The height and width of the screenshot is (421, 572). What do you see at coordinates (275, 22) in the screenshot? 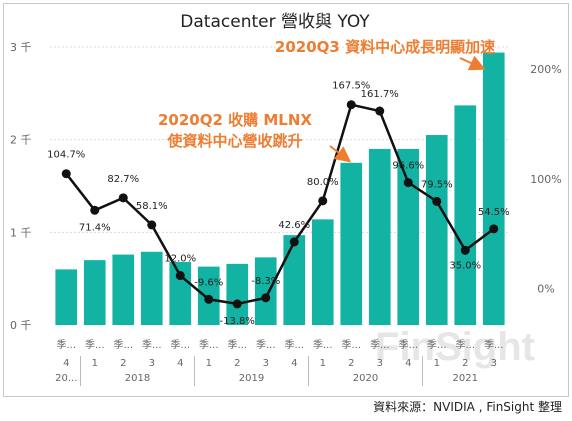
I see `chart-title: Datacenter 營收與 YOY` at bounding box center [275, 22].